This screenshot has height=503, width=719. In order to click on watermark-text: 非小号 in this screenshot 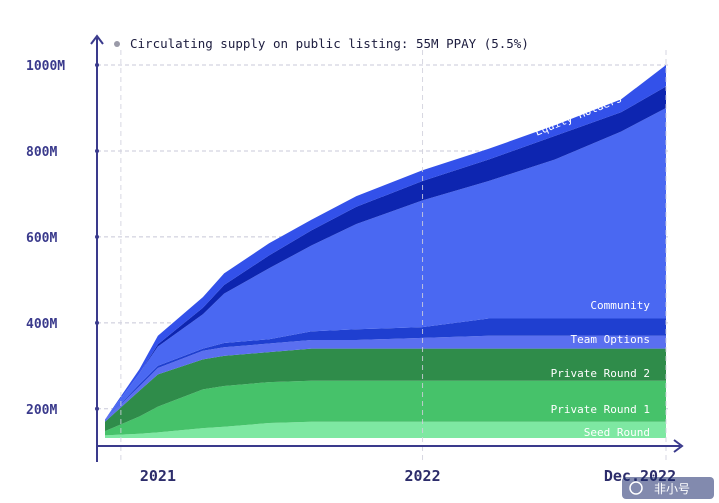, I will do `click(672, 489)`.